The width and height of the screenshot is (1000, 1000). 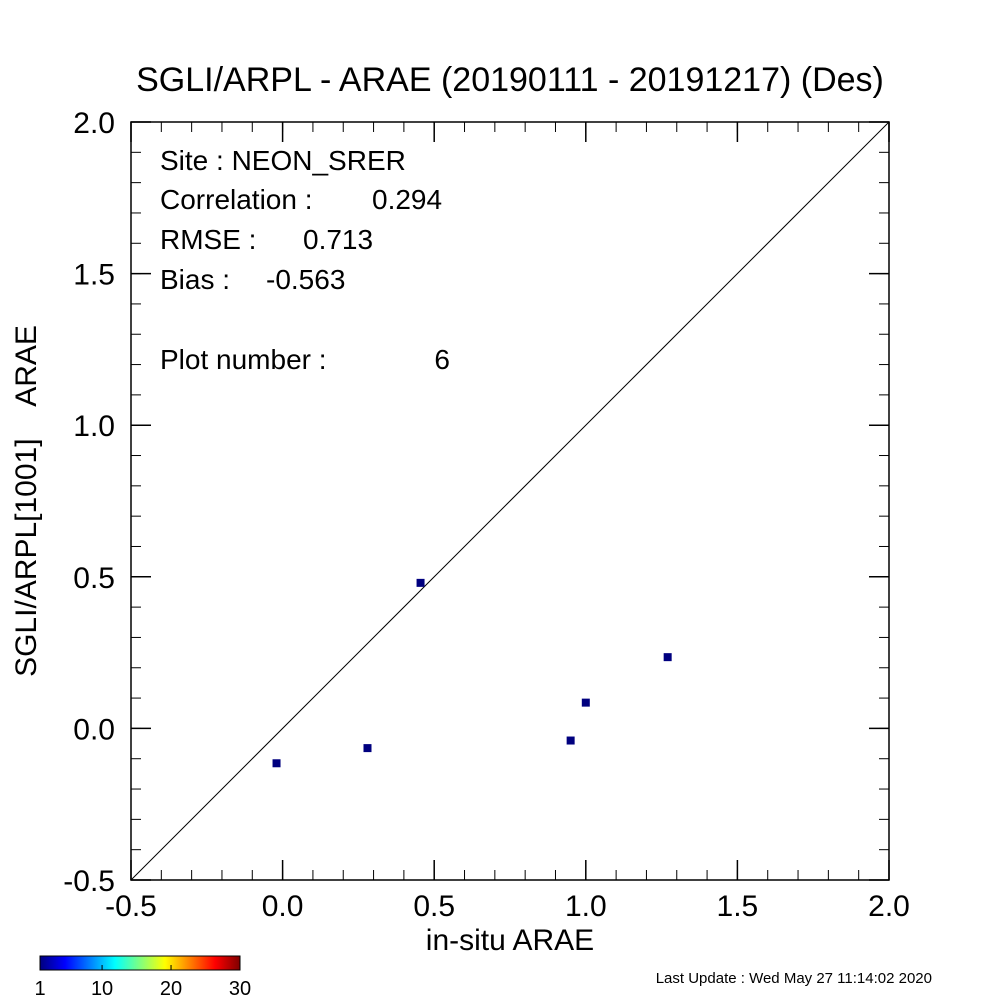 I want to click on plot-number-value: 6, so click(x=442, y=359).